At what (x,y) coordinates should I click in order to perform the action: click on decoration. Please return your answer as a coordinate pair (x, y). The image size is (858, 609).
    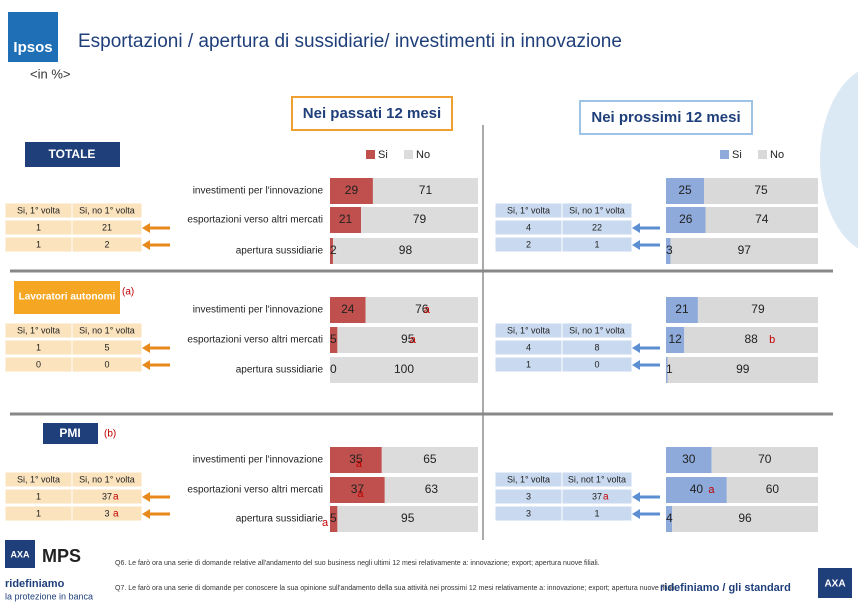
    Looking at the image, I should click on (839, 160).